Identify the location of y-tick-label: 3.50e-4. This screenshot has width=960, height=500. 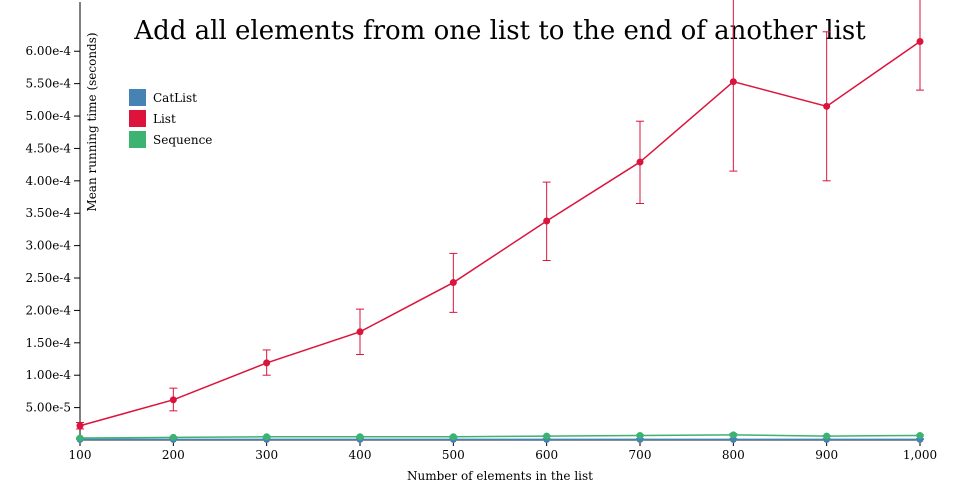
(48, 213).